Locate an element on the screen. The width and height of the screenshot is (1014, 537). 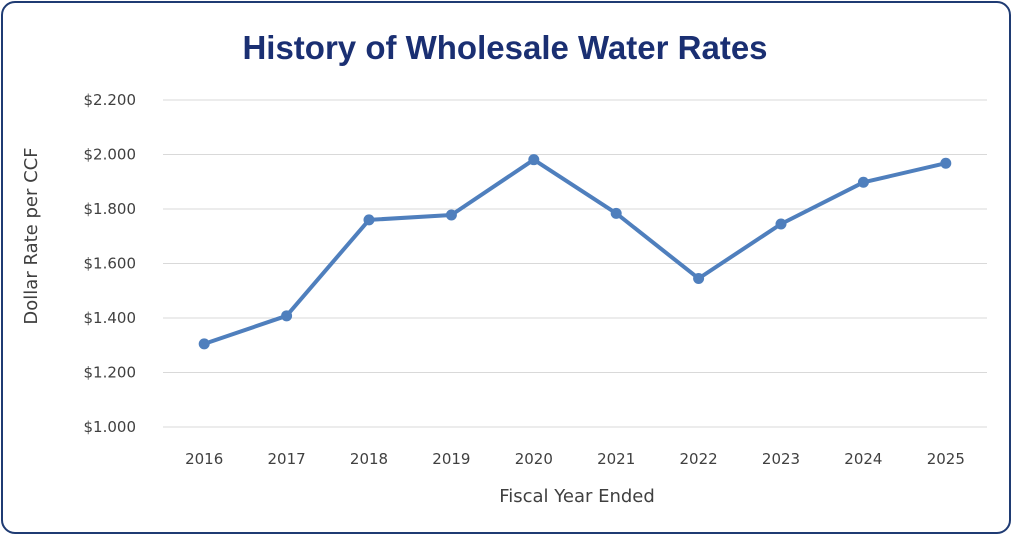
x-tick-label: 2019 is located at coordinates (451, 459).